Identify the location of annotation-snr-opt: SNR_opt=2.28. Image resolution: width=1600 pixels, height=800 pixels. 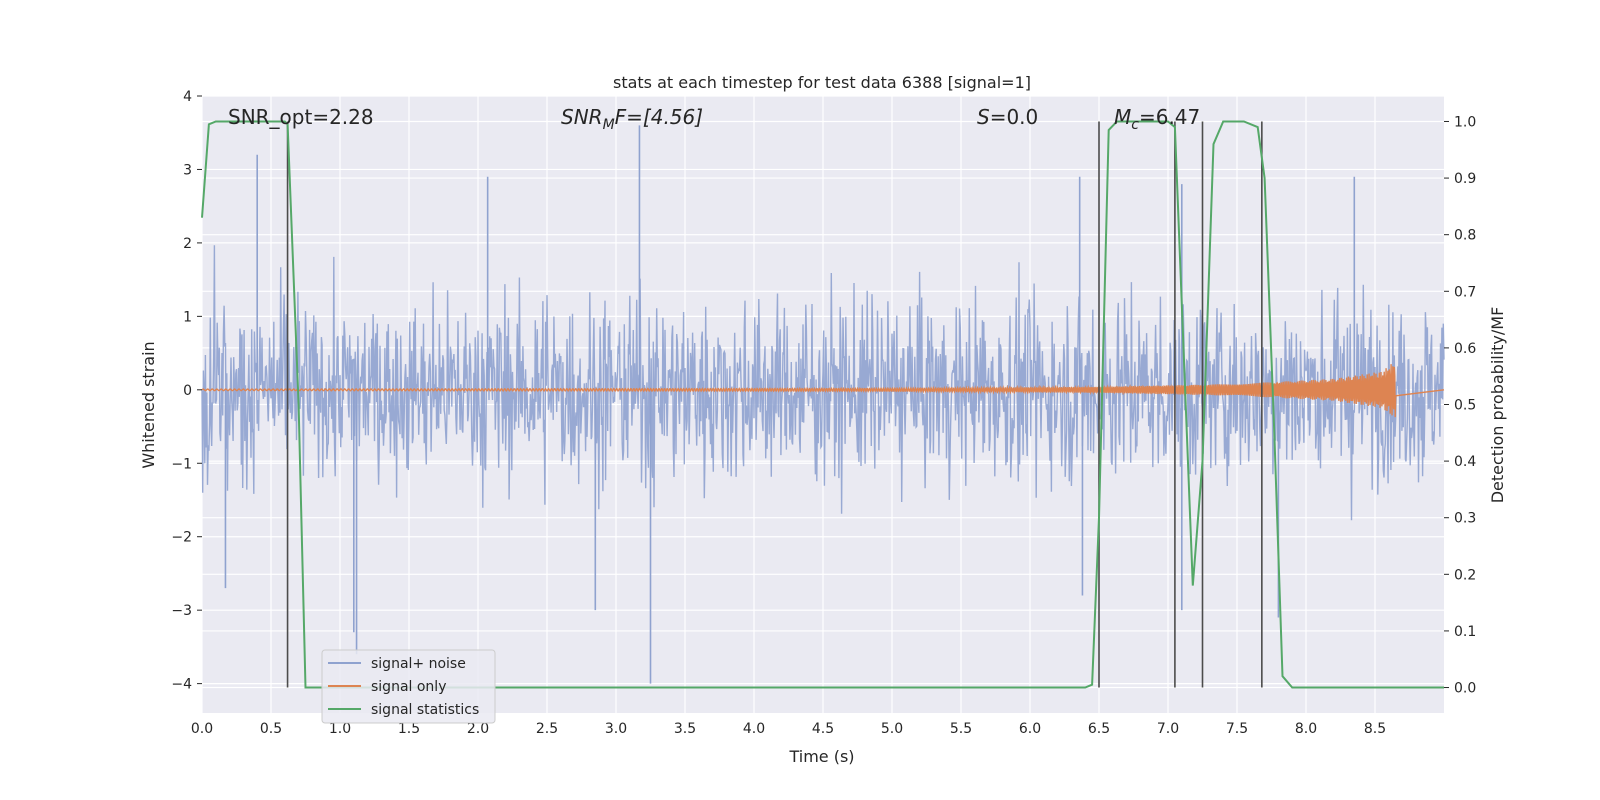
(301, 117).